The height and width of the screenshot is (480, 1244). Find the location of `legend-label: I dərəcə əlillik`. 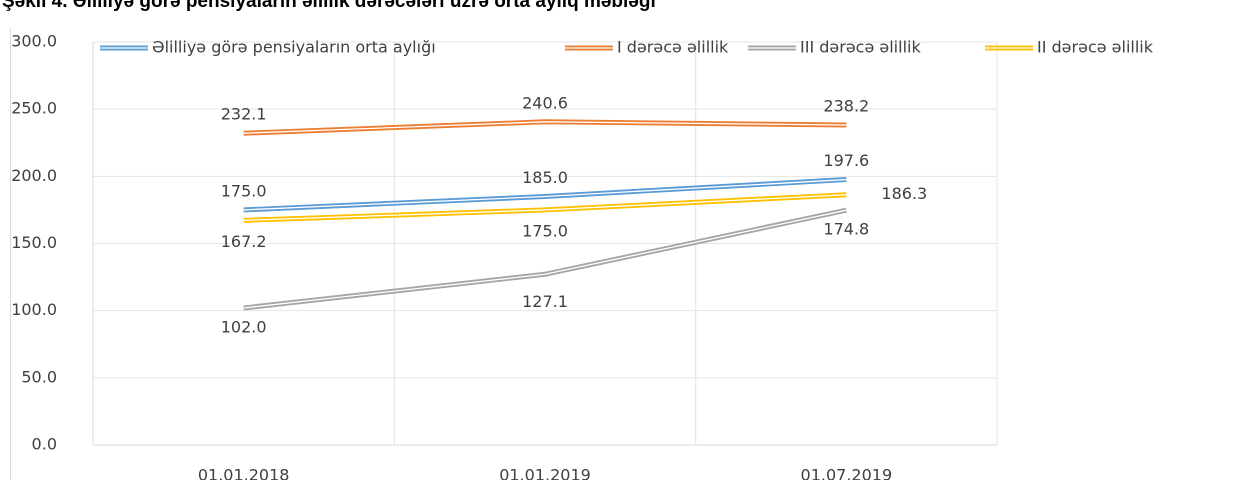

legend-label: I dərəcə əlillik is located at coordinates (673, 47).